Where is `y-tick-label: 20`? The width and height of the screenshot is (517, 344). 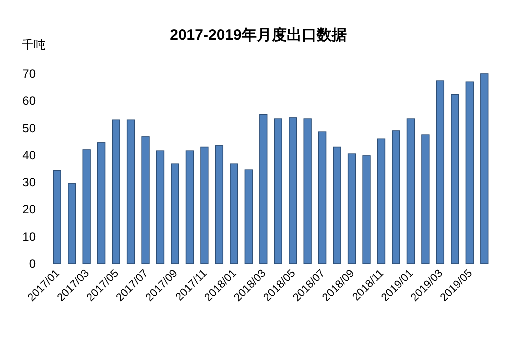
y-tick-label: 20 is located at coordinates (29, 209).